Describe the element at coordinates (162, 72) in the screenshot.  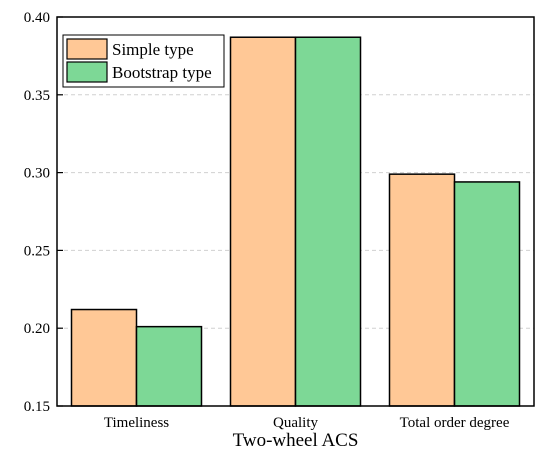
I see `legend-label: Bootstrap type` at that location.